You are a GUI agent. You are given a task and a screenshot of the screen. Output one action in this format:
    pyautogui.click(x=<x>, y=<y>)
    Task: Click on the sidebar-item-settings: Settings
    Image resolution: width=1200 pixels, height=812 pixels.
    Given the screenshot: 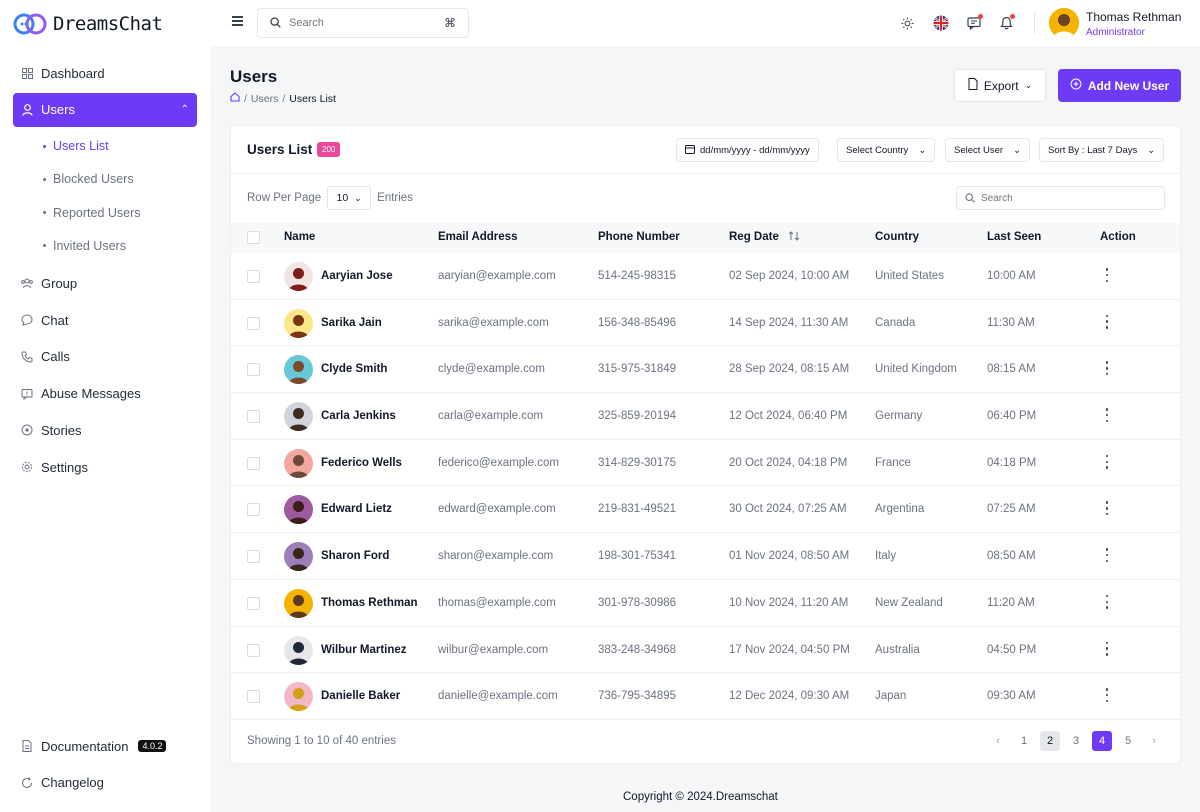 What is the action you would take?
    pyautogui.click(x=105, y=467)
    